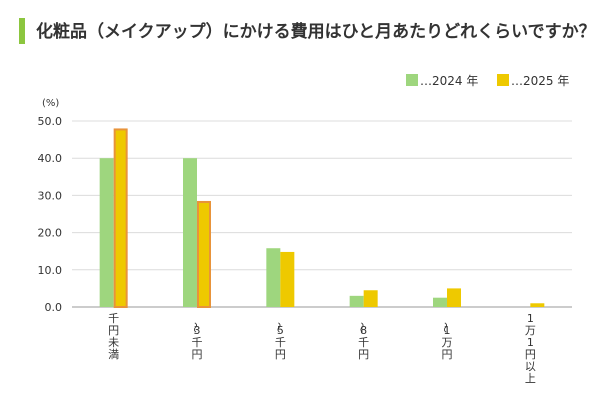 This screenshot has height=400, width=615. I want to click on y-tick-label: 30.0, so click(50, 195).